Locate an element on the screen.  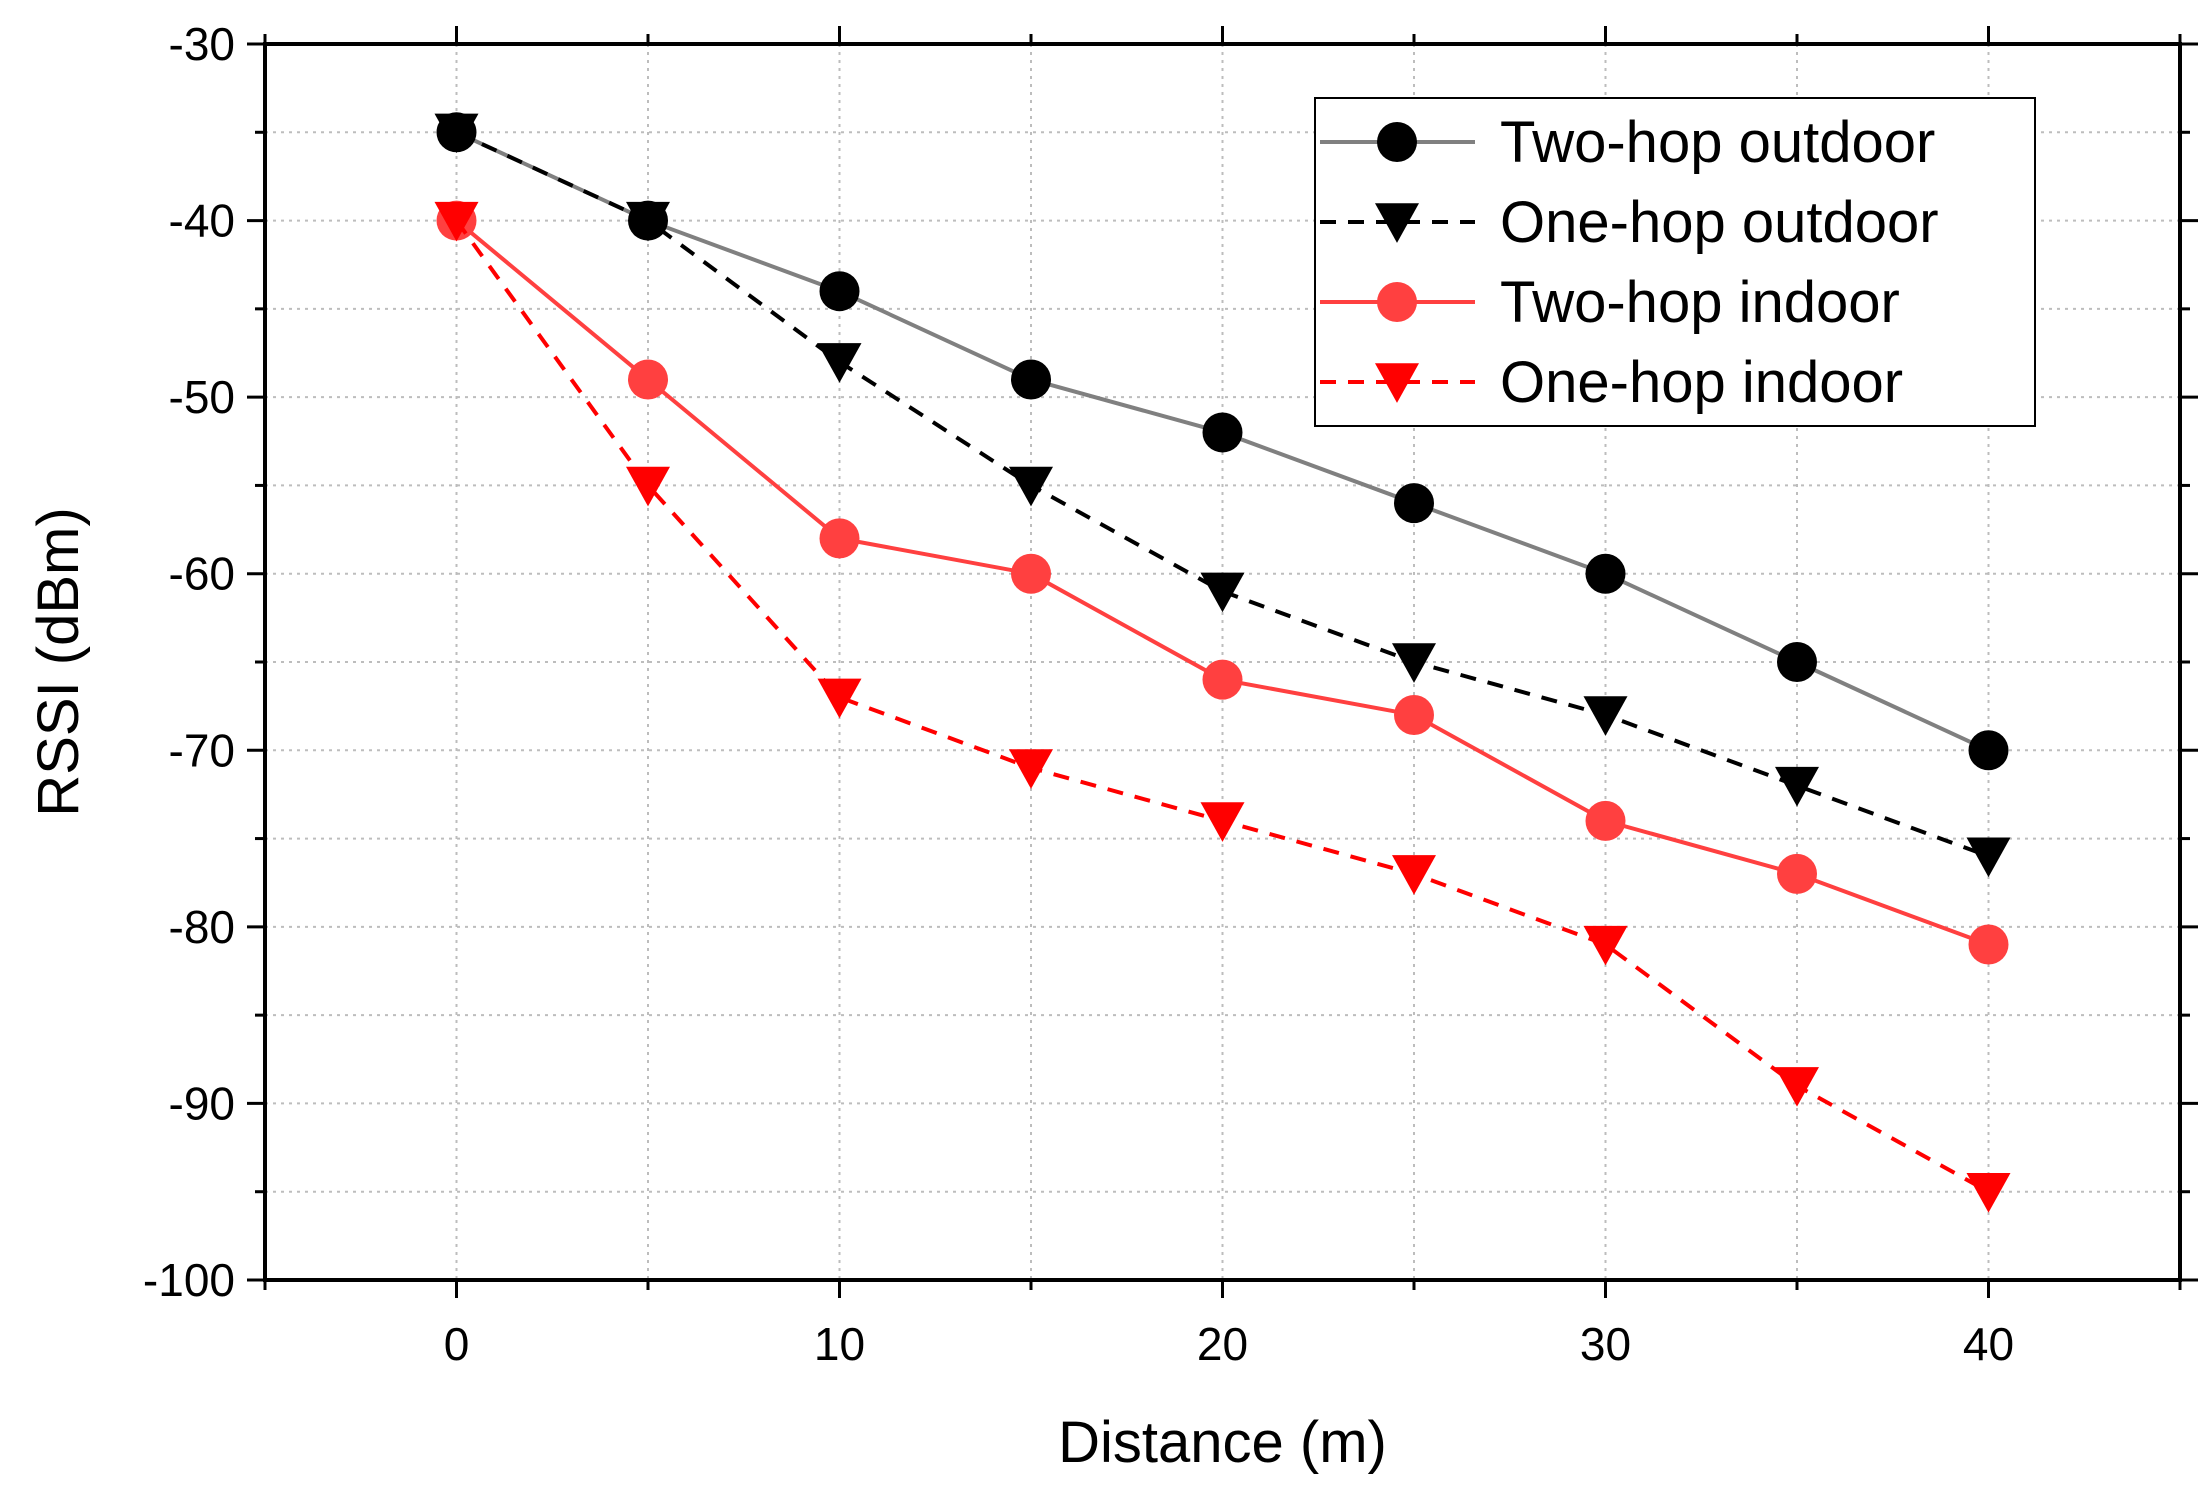
legend-item: Two-hop outdoor is located at coordinates (1627, 142).